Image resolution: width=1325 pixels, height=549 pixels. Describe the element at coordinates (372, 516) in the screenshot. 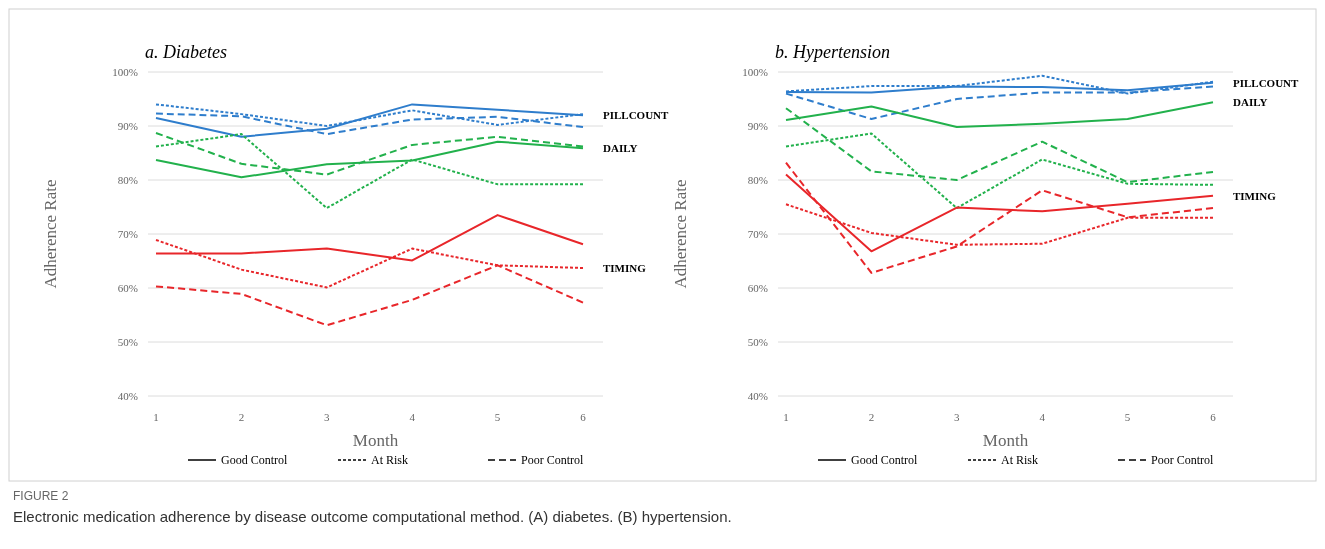

I see `text: Electronic medication adherence by disease outcome computational method. (A) diabetes. (B) hypertension.` at that location.